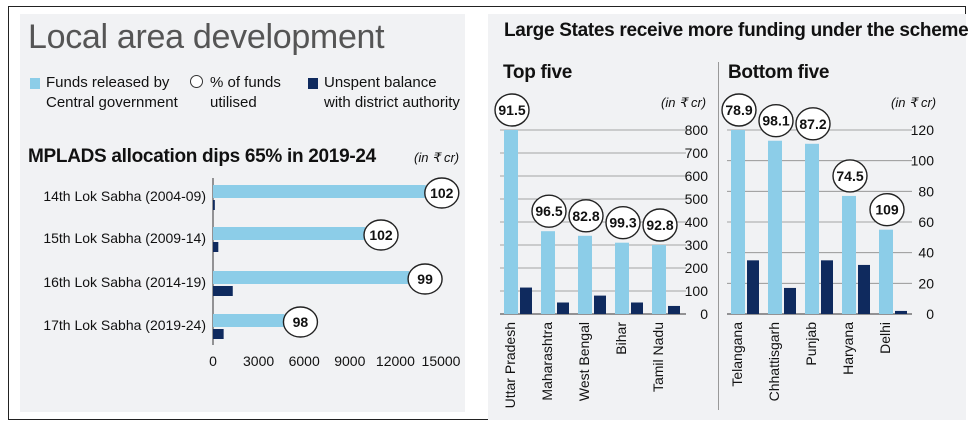 This screenshot has height=426, width=976. What do you see at coordinates (233, 102) in the screenshot?
I see `legend-label-utilised-2: utilised` at bounding box center [233, 102].